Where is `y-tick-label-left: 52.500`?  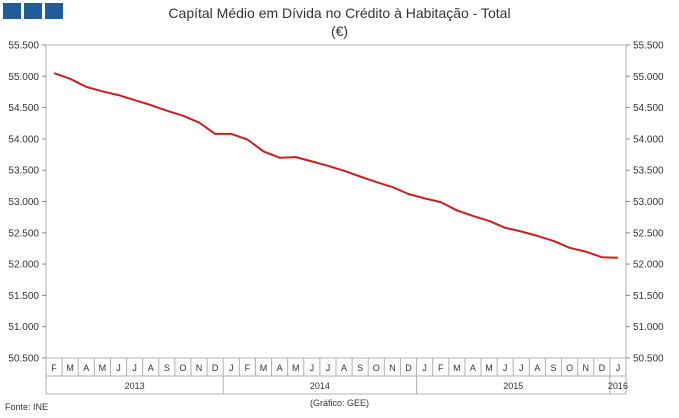 y-tick-label-left: 52.500 is located at coordinates (23, 233).